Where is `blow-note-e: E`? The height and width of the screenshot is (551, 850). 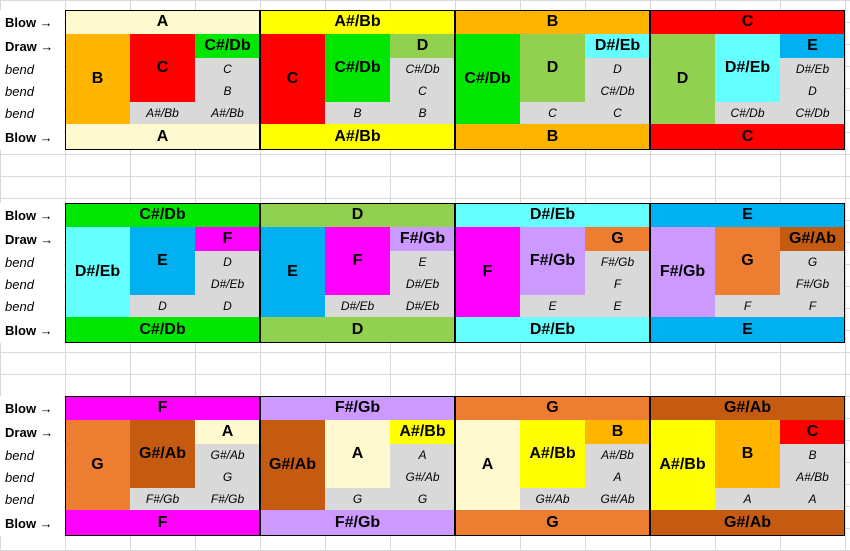
blow-note-e: E is located at coordinates (747, 330).